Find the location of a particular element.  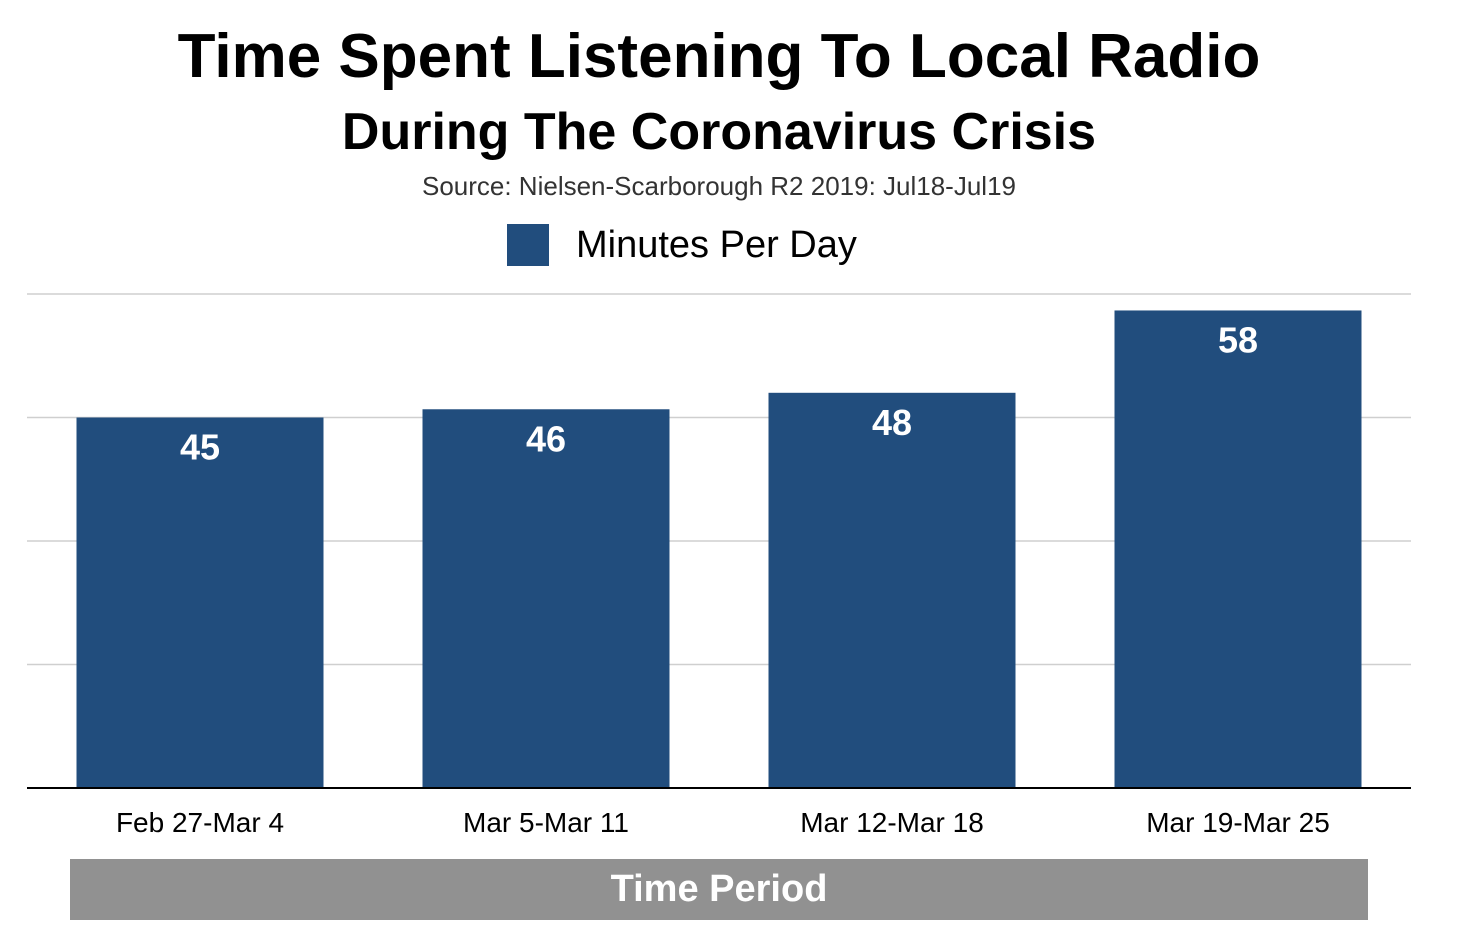

legend-swatch is located at coordinates (528, 245).